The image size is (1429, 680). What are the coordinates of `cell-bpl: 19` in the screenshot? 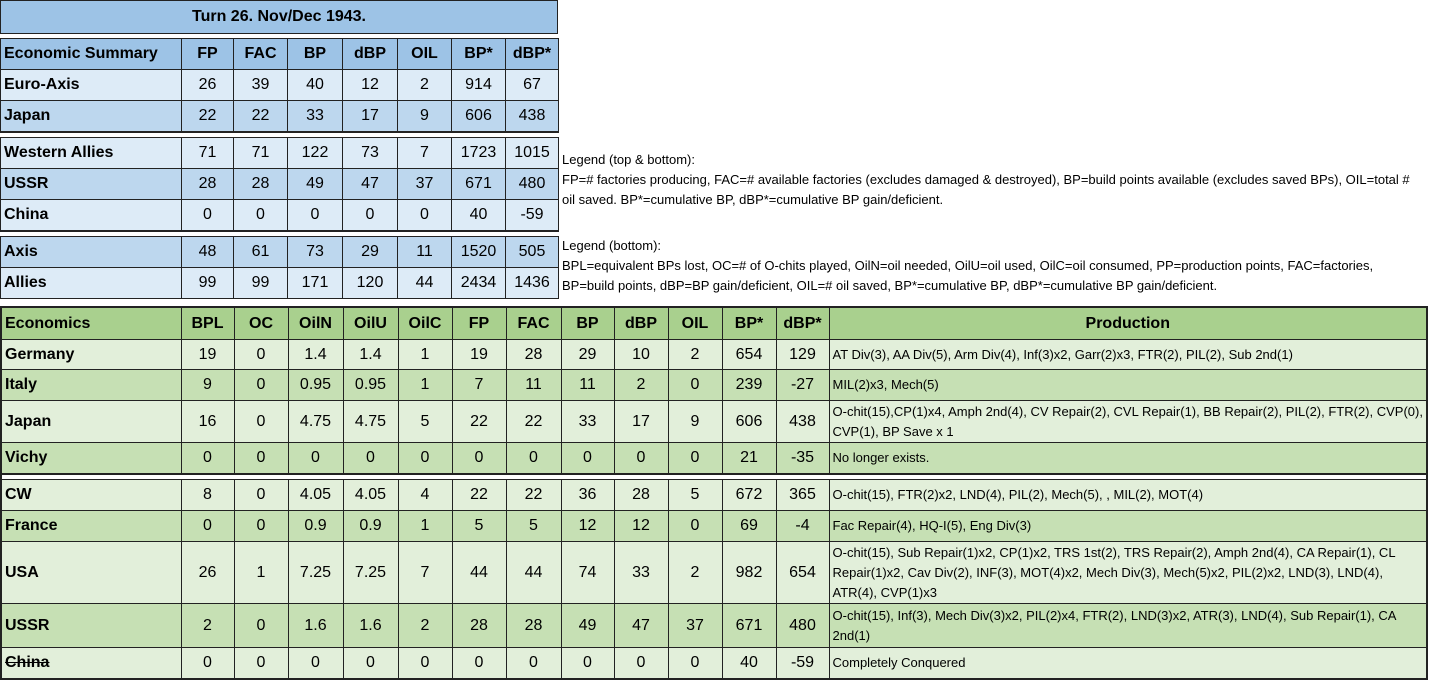 It's located at (207, 354).